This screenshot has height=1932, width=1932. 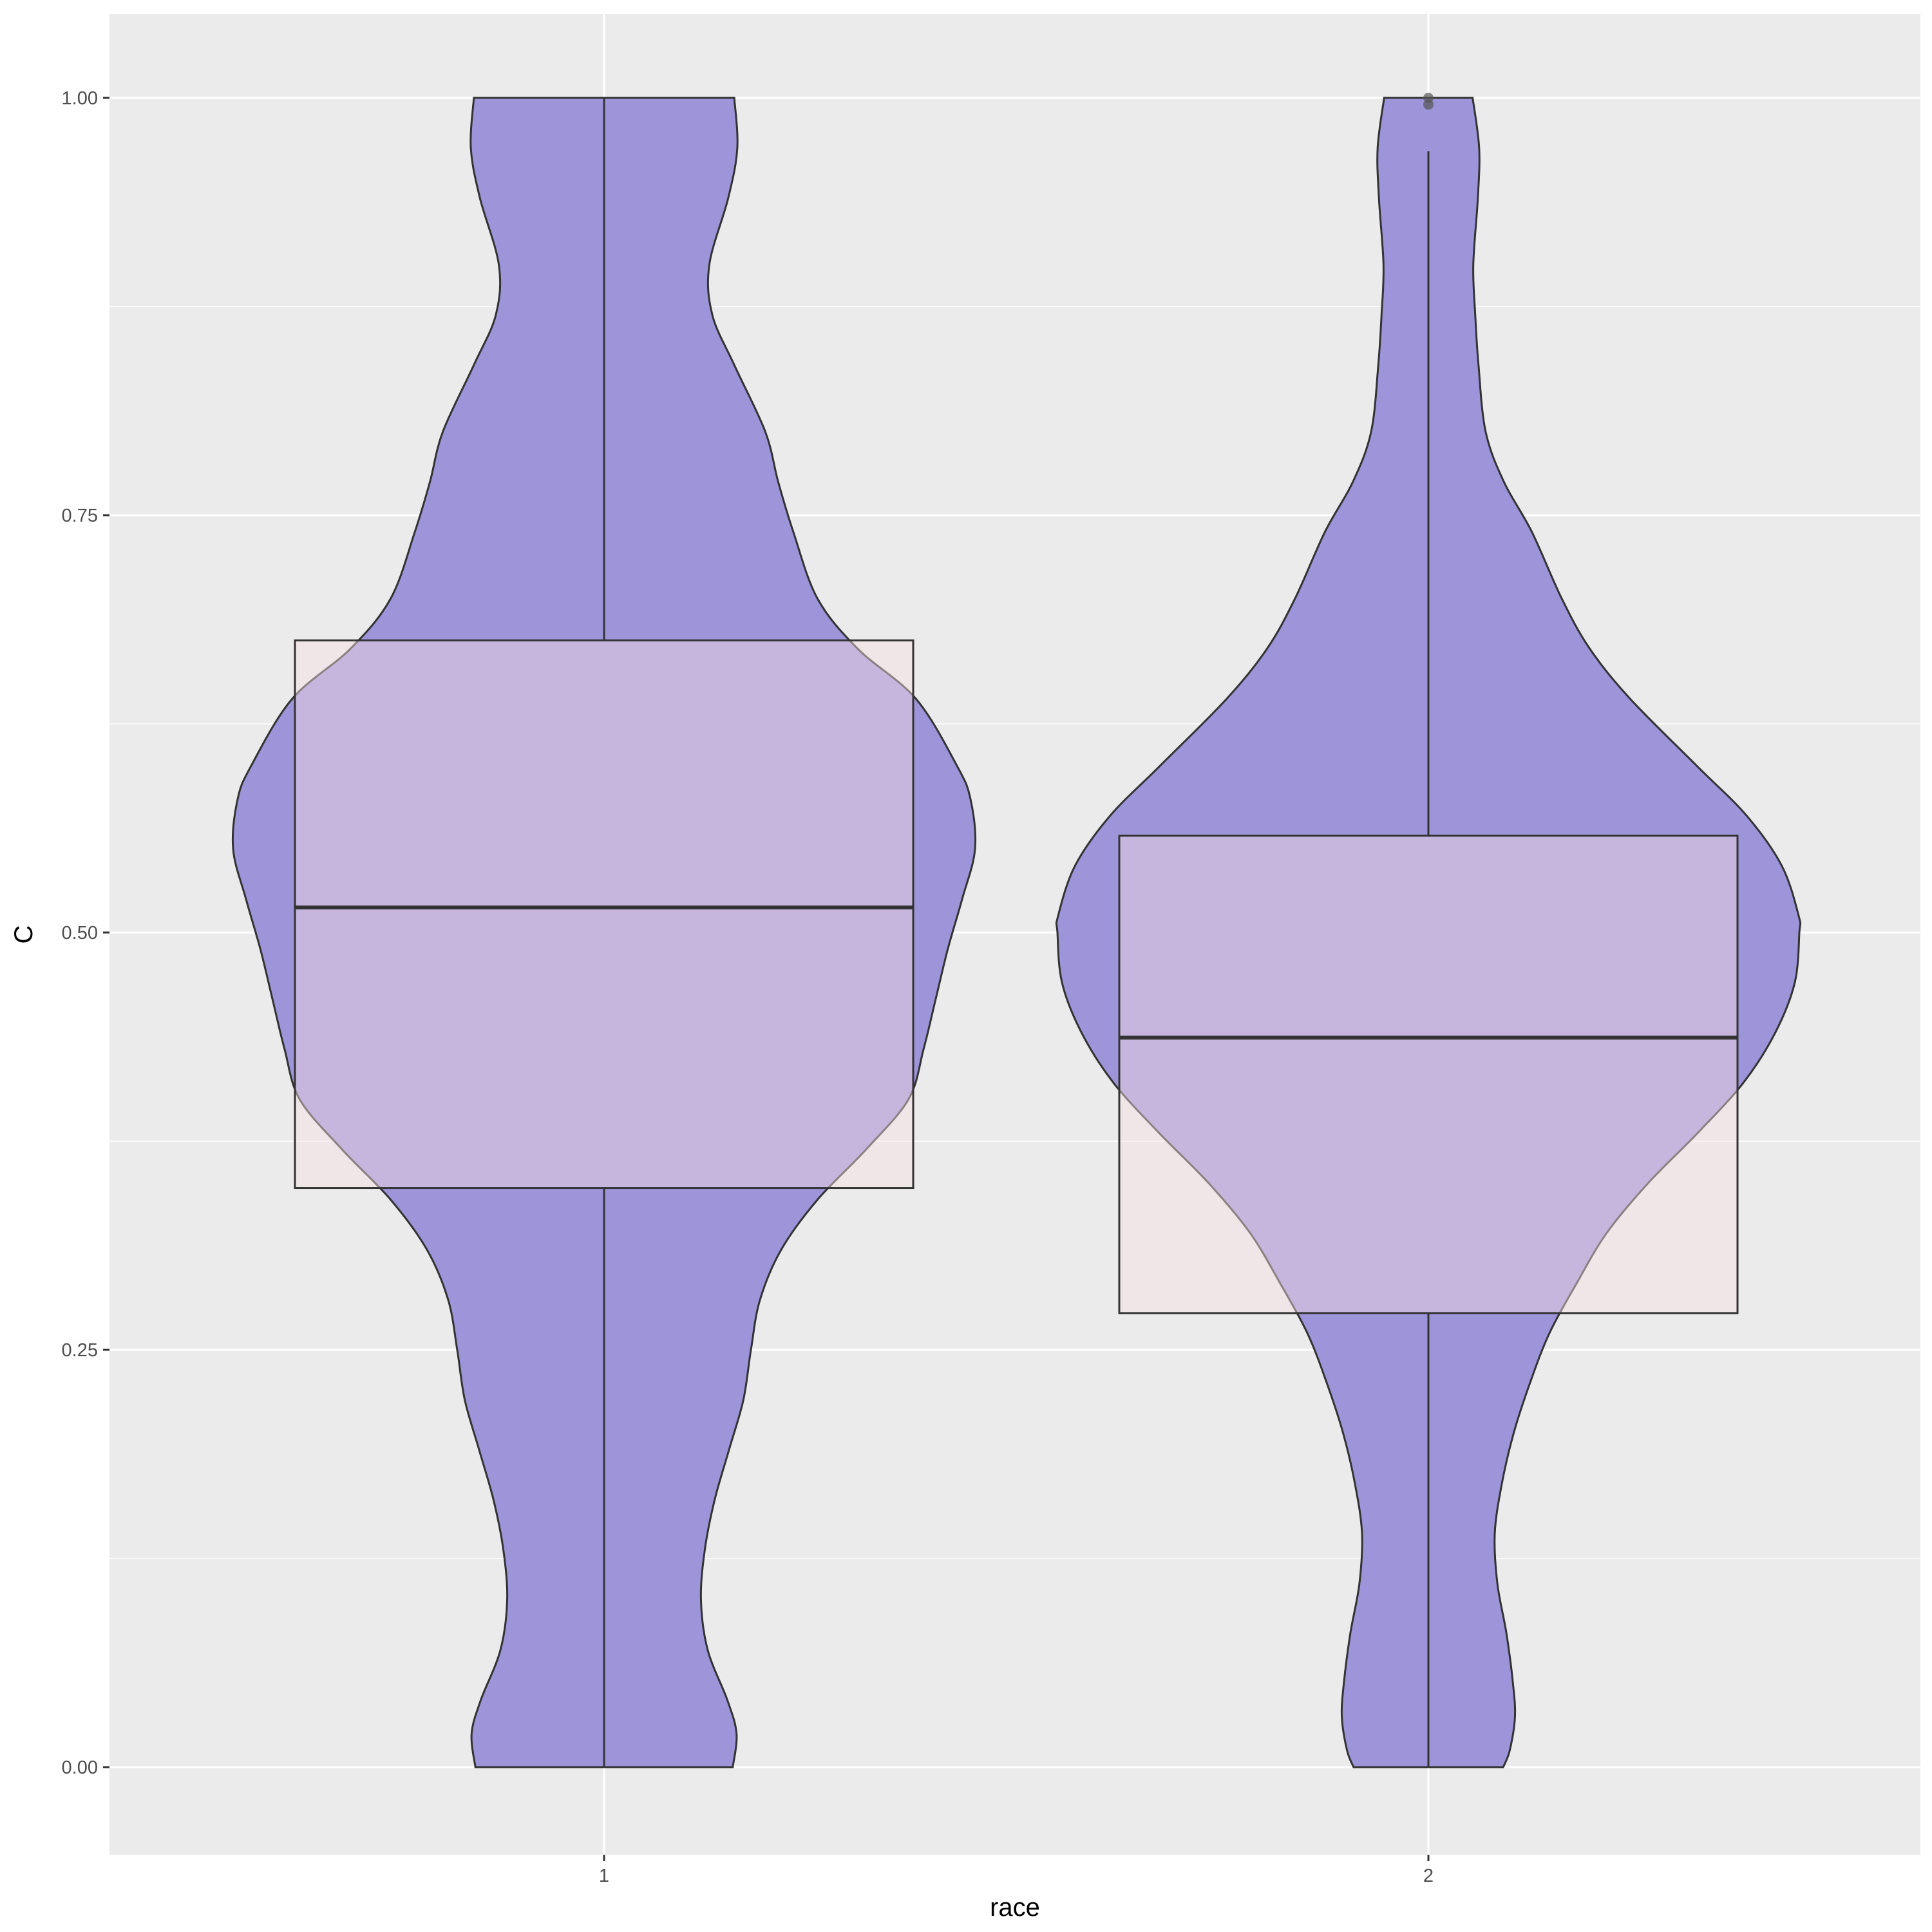 What do you see at coordinates (80, 933) in the screenshot?
I see `y-tick-label: 0.50` at bounding box center [80, 933].